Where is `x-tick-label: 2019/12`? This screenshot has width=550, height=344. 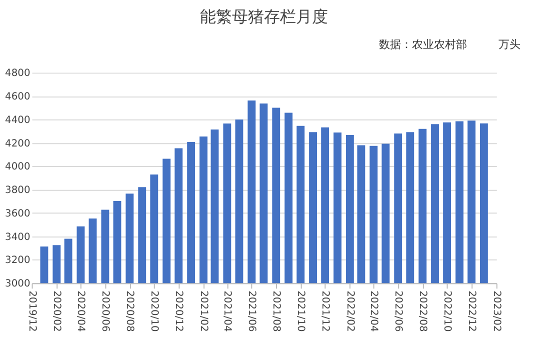 x-tick-label: 2019/12 is located at coordinates (32, 311).